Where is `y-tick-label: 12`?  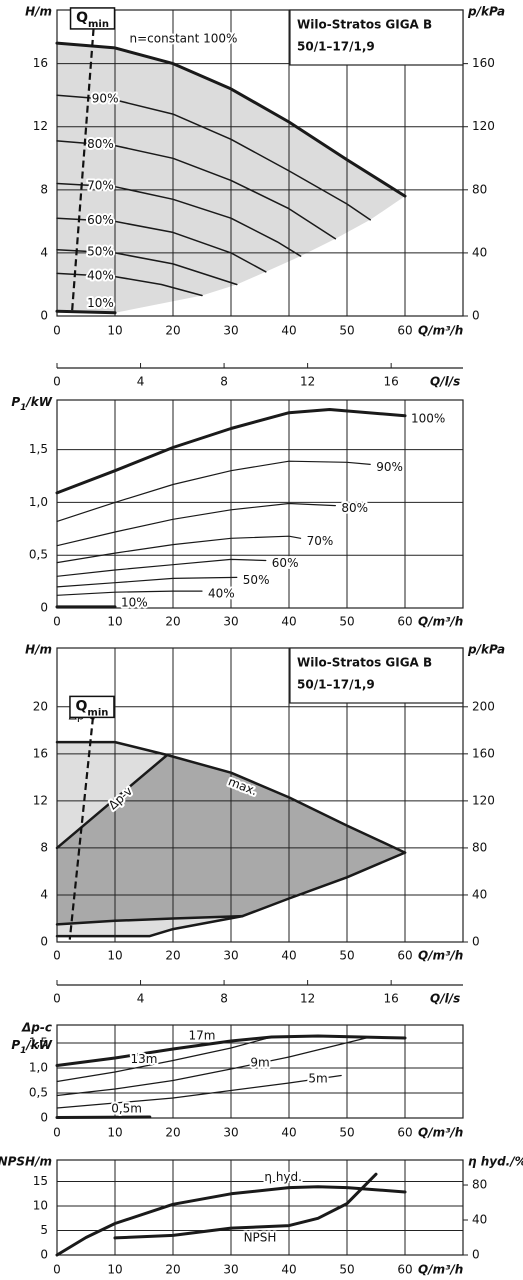
y-tick-label: 12 is located at coordinates (40, 800).